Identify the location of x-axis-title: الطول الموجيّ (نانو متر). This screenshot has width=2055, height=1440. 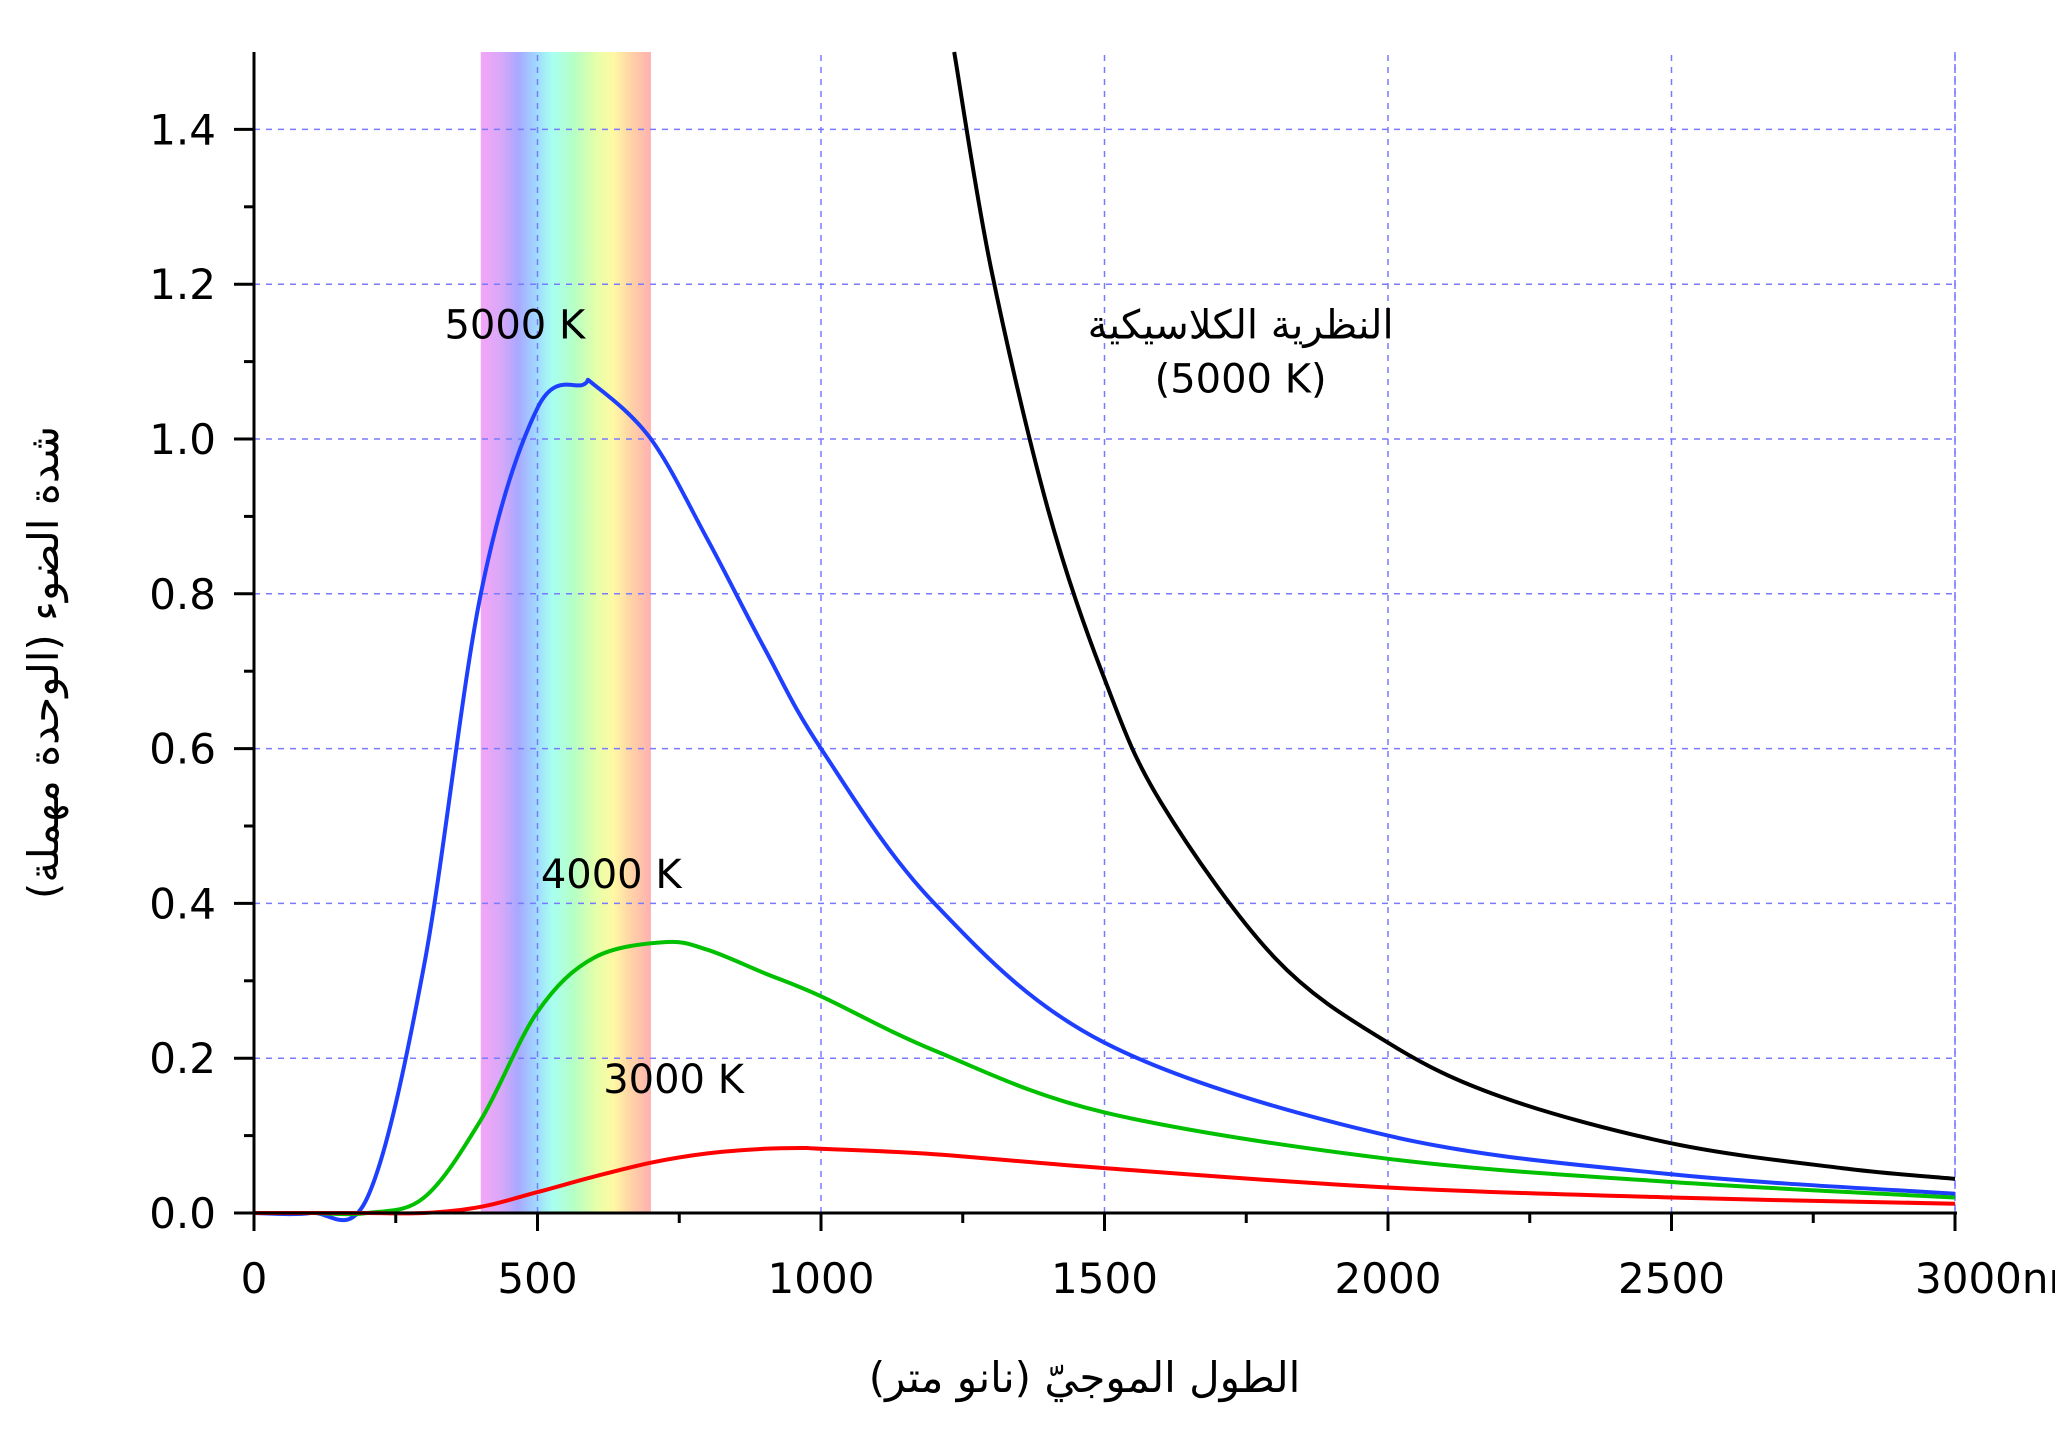
(1085, 1378).